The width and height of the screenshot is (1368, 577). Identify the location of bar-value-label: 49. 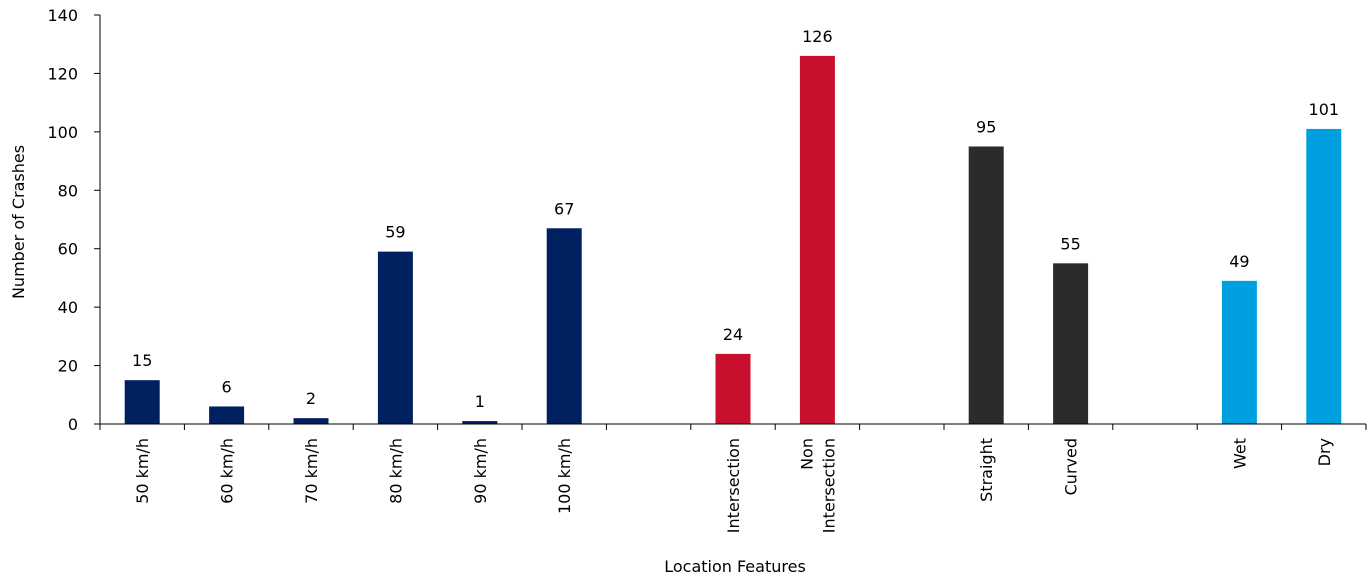
(1239, 261).